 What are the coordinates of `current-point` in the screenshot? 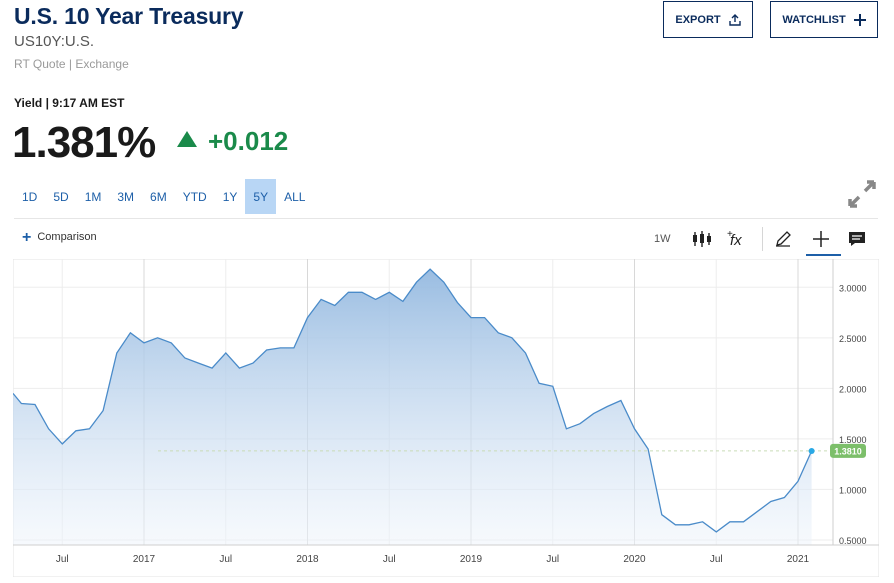 It's located at (811, 451).